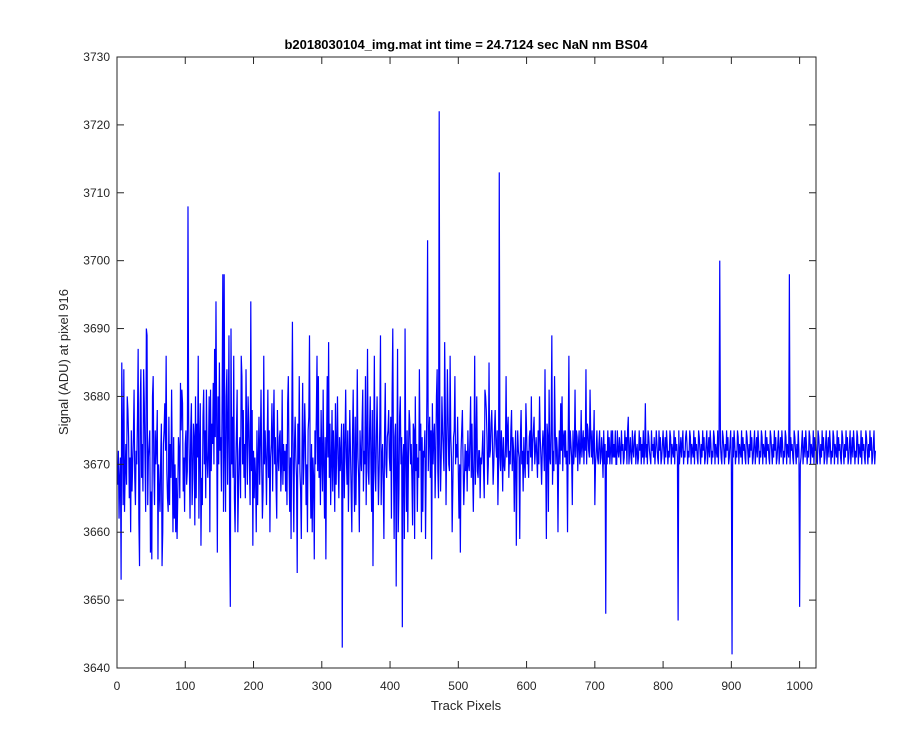  I want to click on y-tick-label: 3690, so click(96, 329).